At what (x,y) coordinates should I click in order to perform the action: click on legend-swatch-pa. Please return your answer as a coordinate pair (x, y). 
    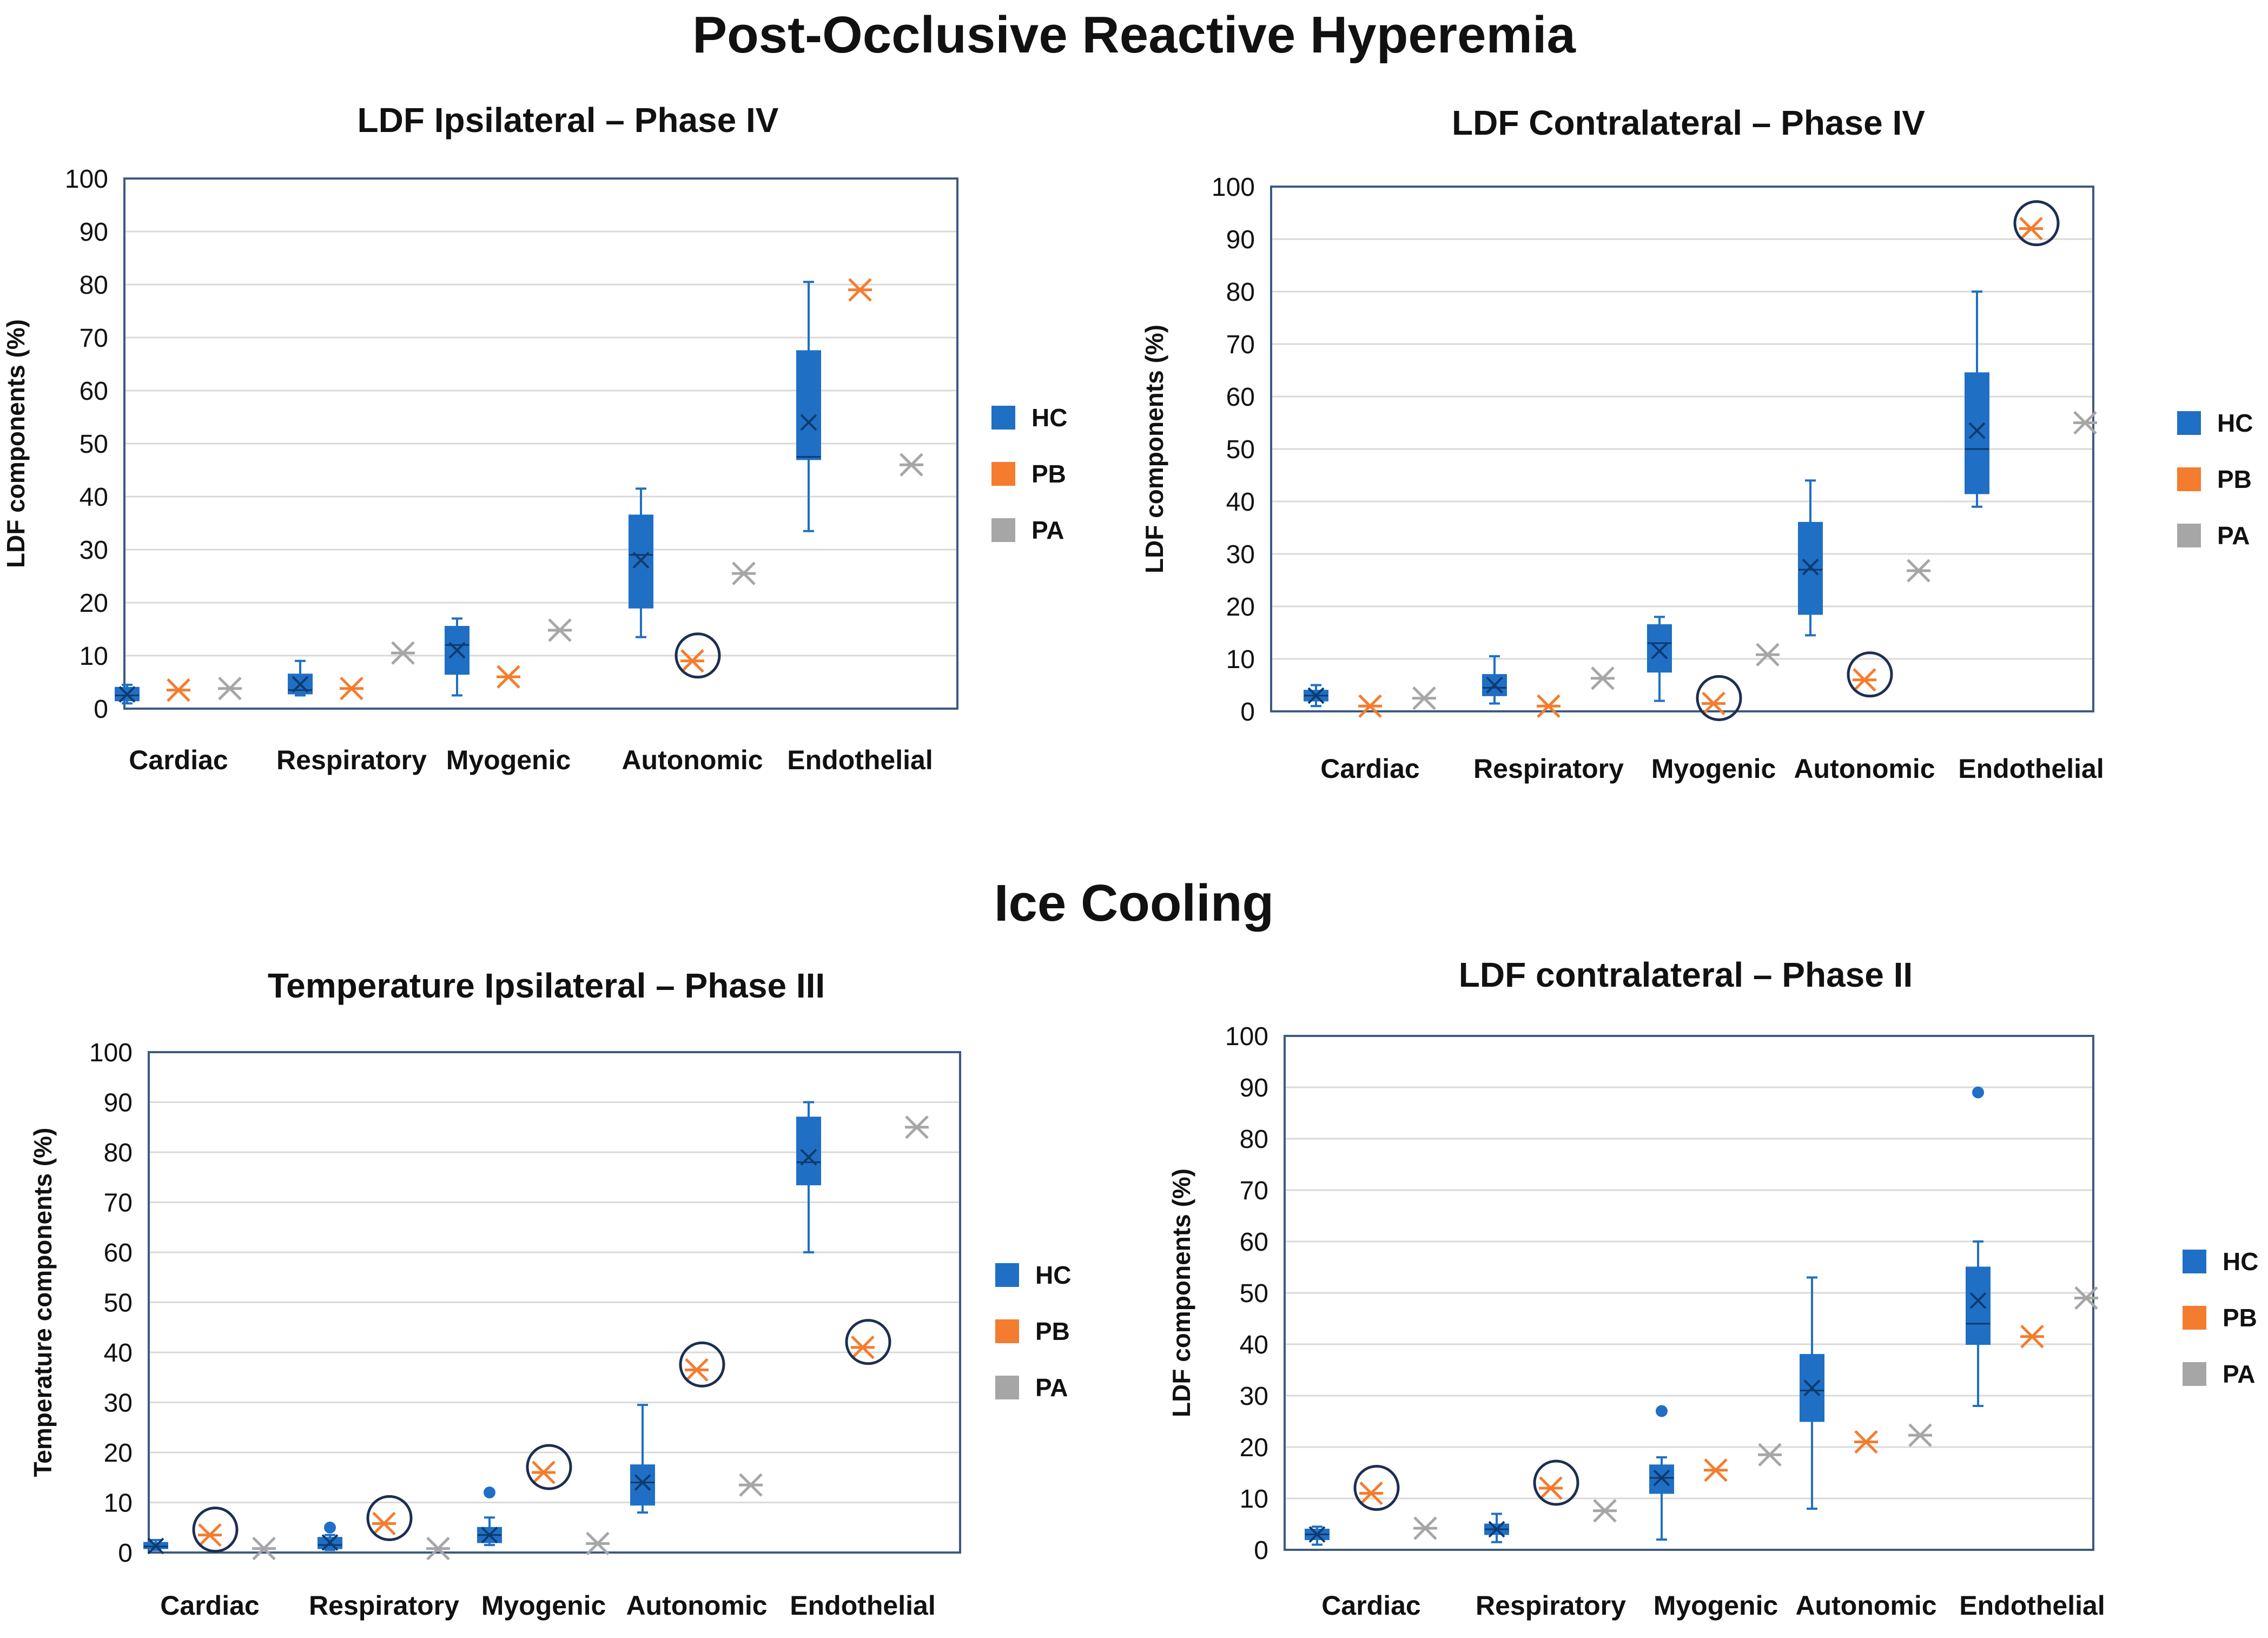
    Looking at the image, I should click on (2194, 1374).